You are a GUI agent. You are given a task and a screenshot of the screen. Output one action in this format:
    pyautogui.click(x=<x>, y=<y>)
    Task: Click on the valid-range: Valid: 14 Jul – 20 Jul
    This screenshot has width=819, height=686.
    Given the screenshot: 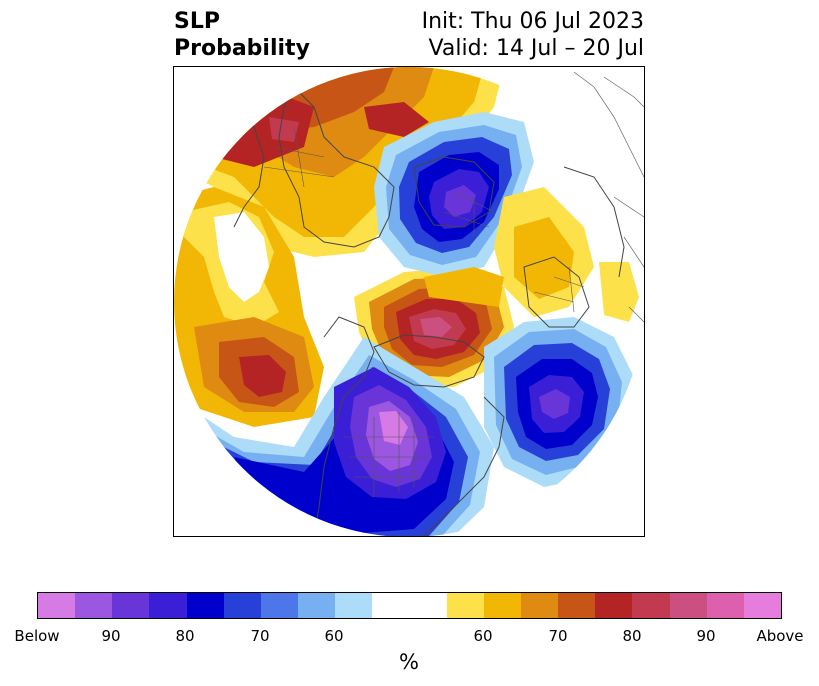 What is the action you would take?
    pyautogui.click(x=536, y=48)
    